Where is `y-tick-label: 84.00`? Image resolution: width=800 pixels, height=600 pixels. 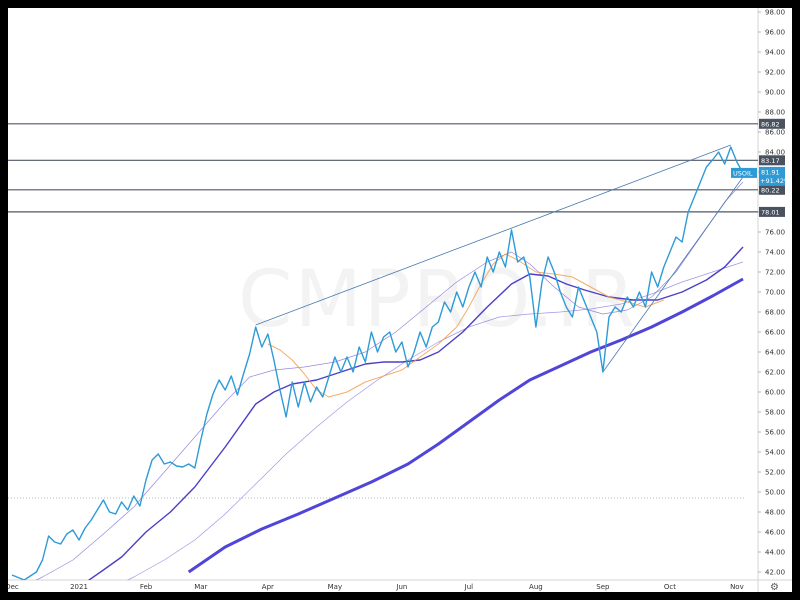 y-tick-label: 84.00 is located at coordinates (775, 153).